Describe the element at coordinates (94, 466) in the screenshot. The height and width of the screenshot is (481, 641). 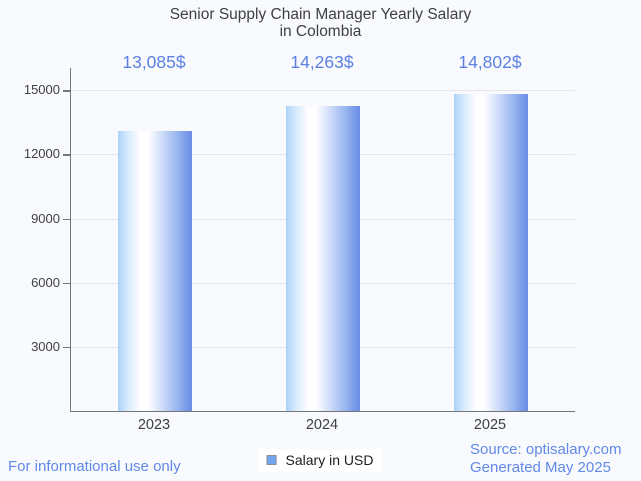
I see `disclaimer-text: For informational use only` at that location.